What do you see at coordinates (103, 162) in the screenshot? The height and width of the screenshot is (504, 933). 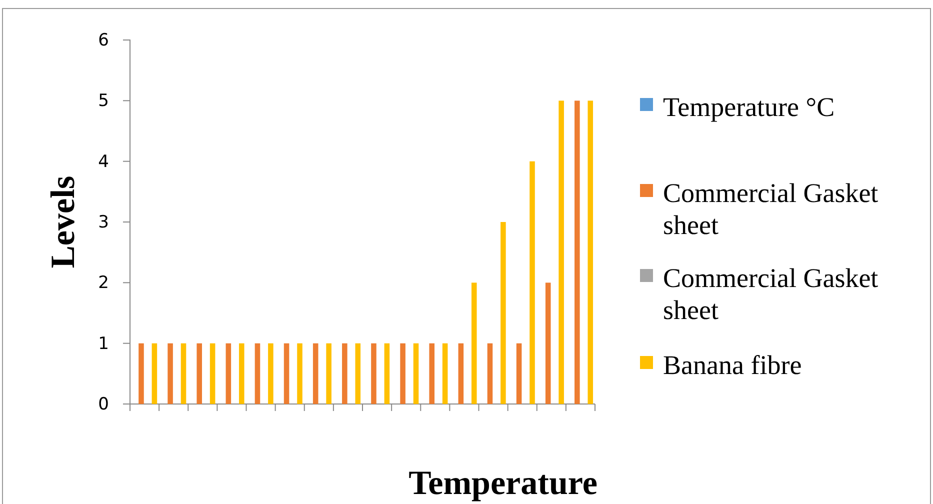 I see `y-tick-label: 4` at bounding box center [103, 162].